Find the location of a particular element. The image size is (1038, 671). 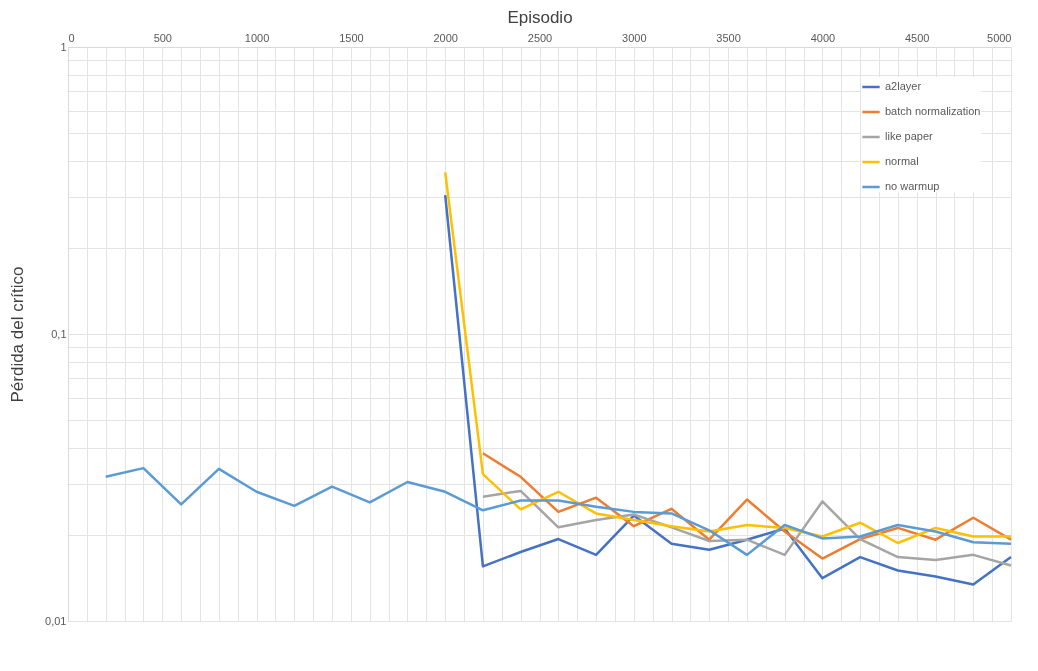

y-tick-label: 0,1 is located at coordinates (59, 333).